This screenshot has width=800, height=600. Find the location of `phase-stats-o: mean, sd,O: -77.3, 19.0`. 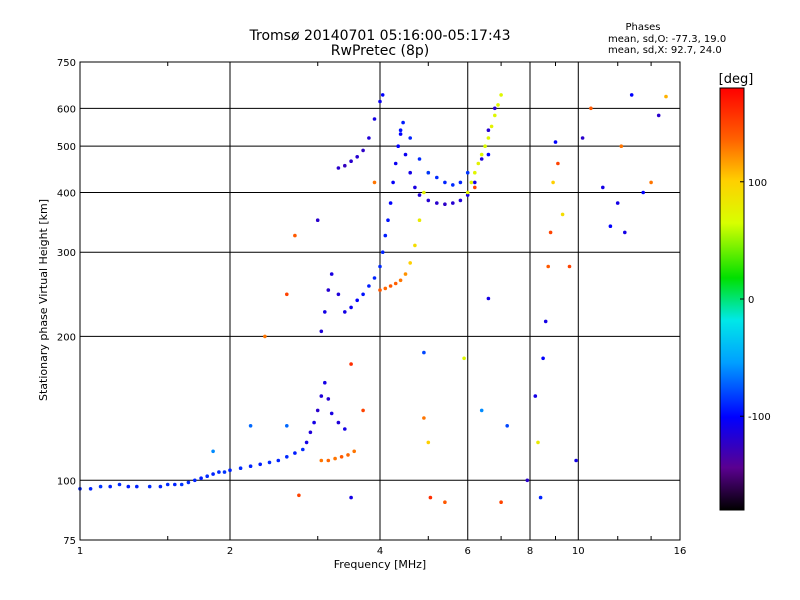

phase-stats-o: mean, sd,O: -77.3, 19.0 is located at coordinates (667, 39).